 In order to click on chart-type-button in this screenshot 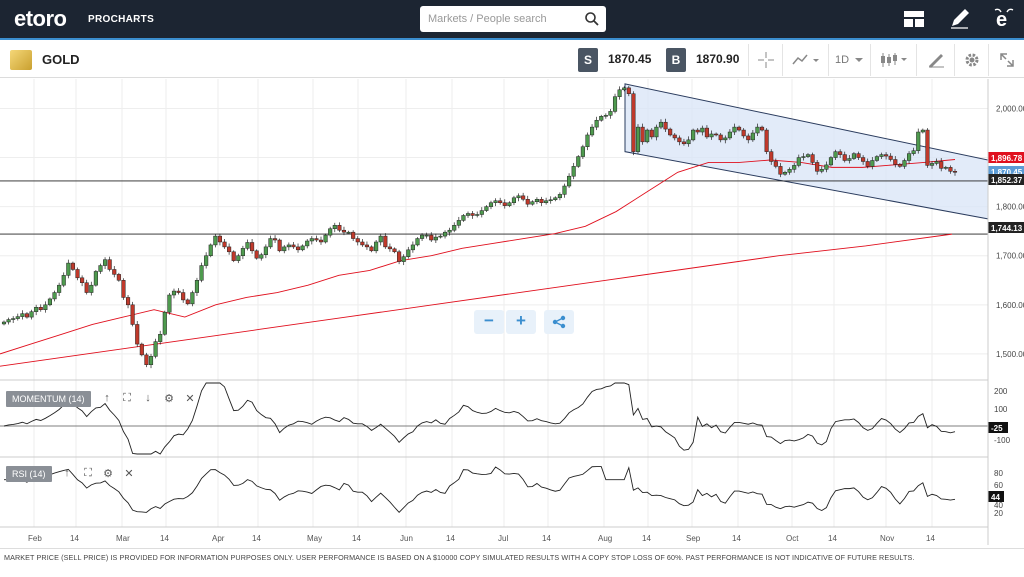, I will do `click(805, 60)`.